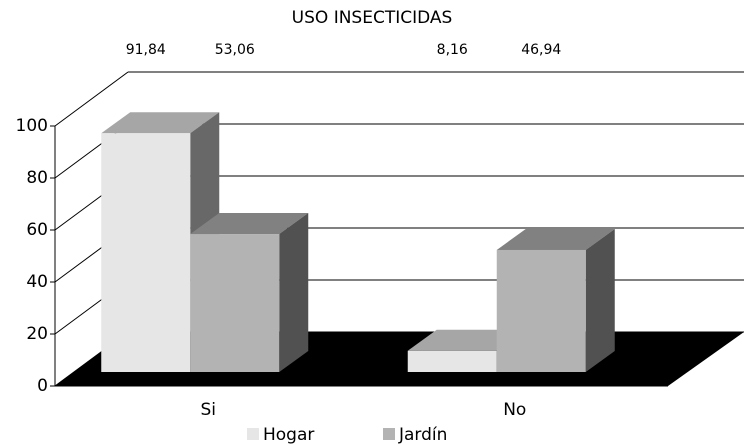 This screenshot has width=744, height=445. Describe the element at coordinates (235, 50) in the screenshot. I see `value-label: 53,06` at that location.